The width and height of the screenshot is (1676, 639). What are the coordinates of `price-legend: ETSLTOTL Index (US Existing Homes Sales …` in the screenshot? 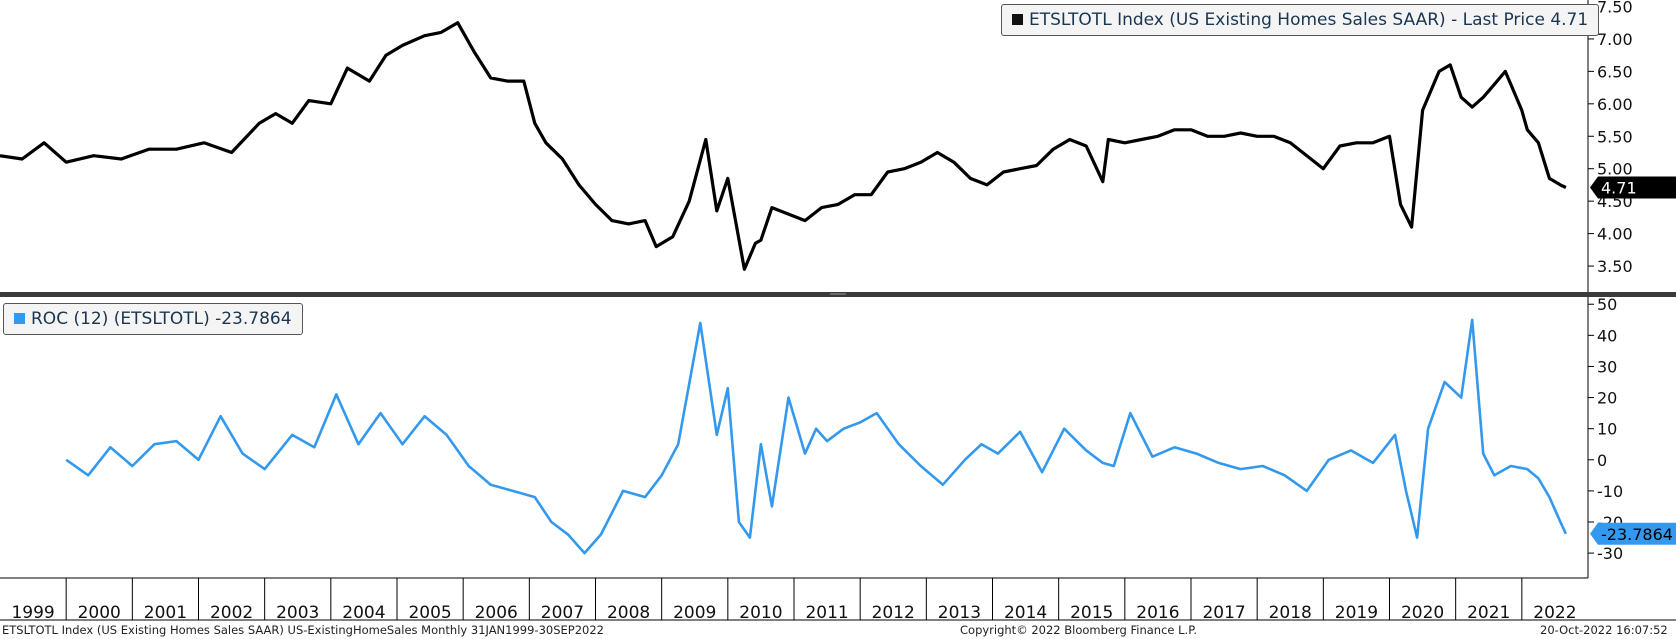 It's located at (1300, 20).